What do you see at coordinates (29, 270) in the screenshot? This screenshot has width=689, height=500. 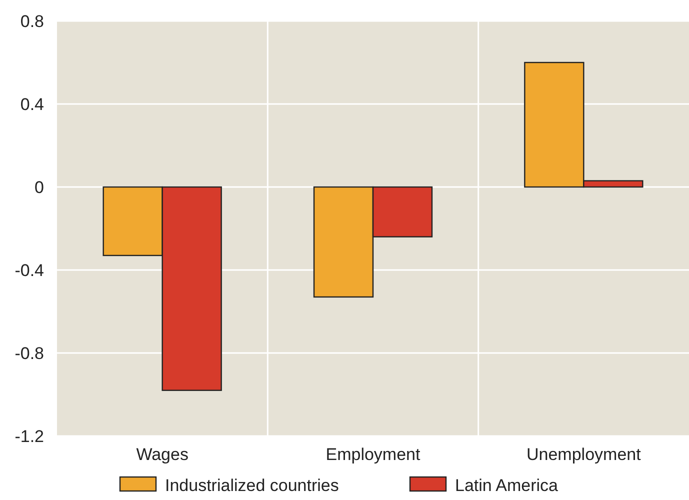 I see `y-tick-label: -0.4` at bounding box center [29, 270].